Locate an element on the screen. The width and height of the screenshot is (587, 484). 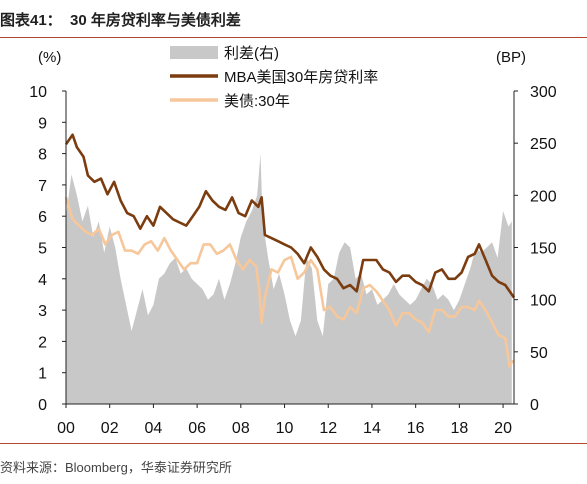
x-tick-label: 10 is located at coordinates (285, 428).